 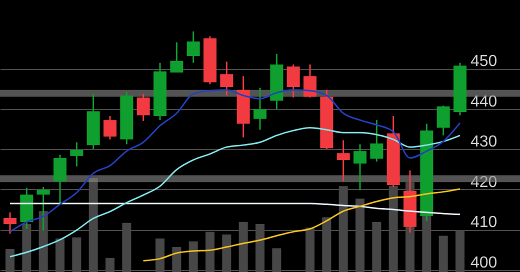 I want to click on y-tick-label: 430, so click(x=484, y=142).